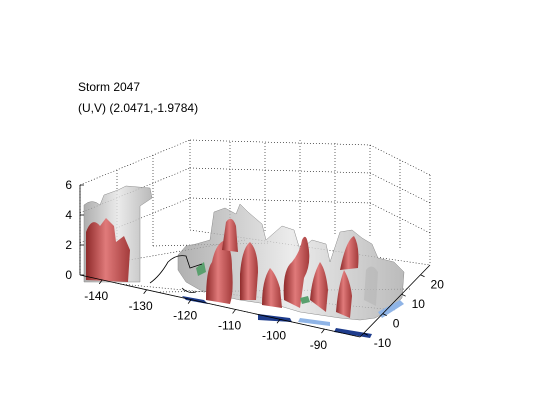  What do you see at coordinates (68, 185) in the screenshot?
I see `z-tick-label: 6` at bounding box center [68, 185].